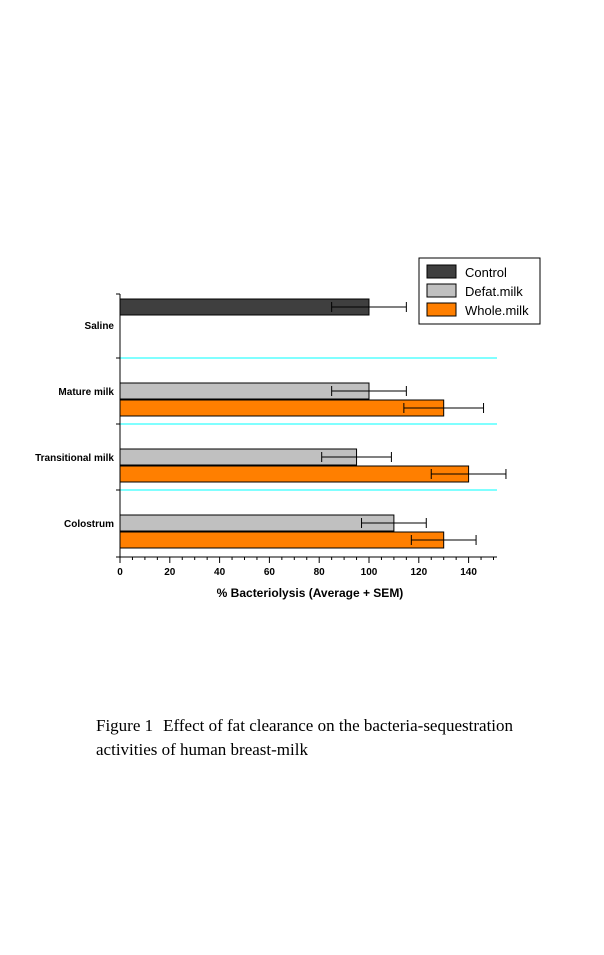 The width and height of the screenshot is (604, 955). What do you see at coordinates (418, 572) in the screenshot?
I see `x-tick-label: 120` at bounding box center [418, 572].